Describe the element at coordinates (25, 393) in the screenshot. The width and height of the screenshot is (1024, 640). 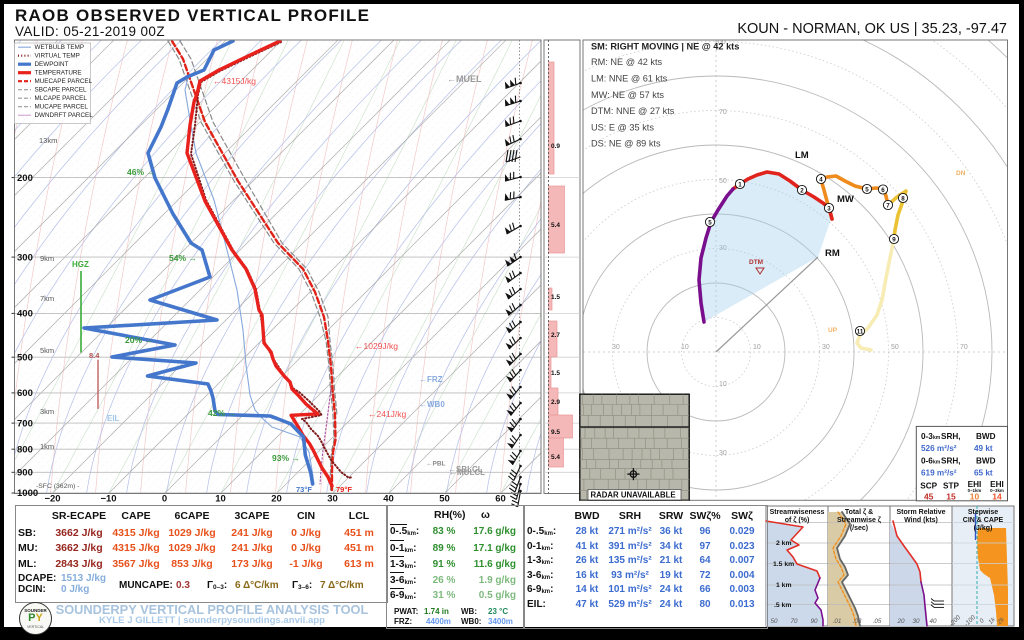
I see `svg-text: 600` at that location.